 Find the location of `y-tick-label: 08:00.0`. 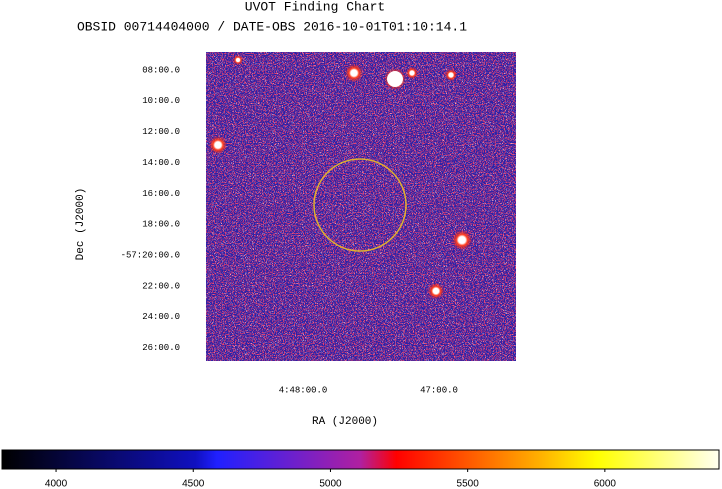

y-tick-label: 08:00.0 is located at coordinates (161, 70).